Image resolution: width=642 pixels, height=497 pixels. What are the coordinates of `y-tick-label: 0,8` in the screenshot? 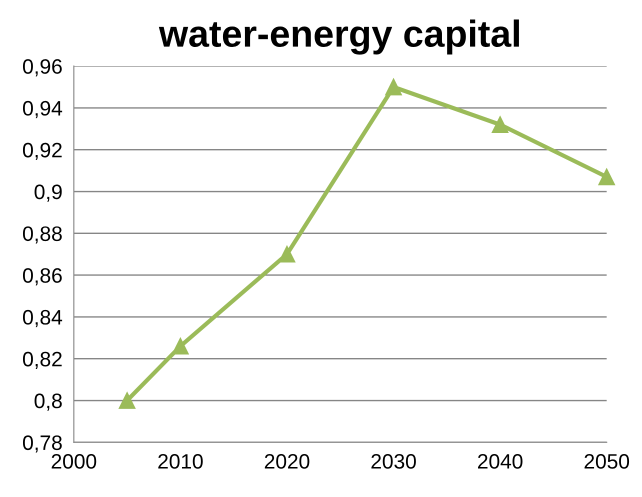 It's located at (48, 402).